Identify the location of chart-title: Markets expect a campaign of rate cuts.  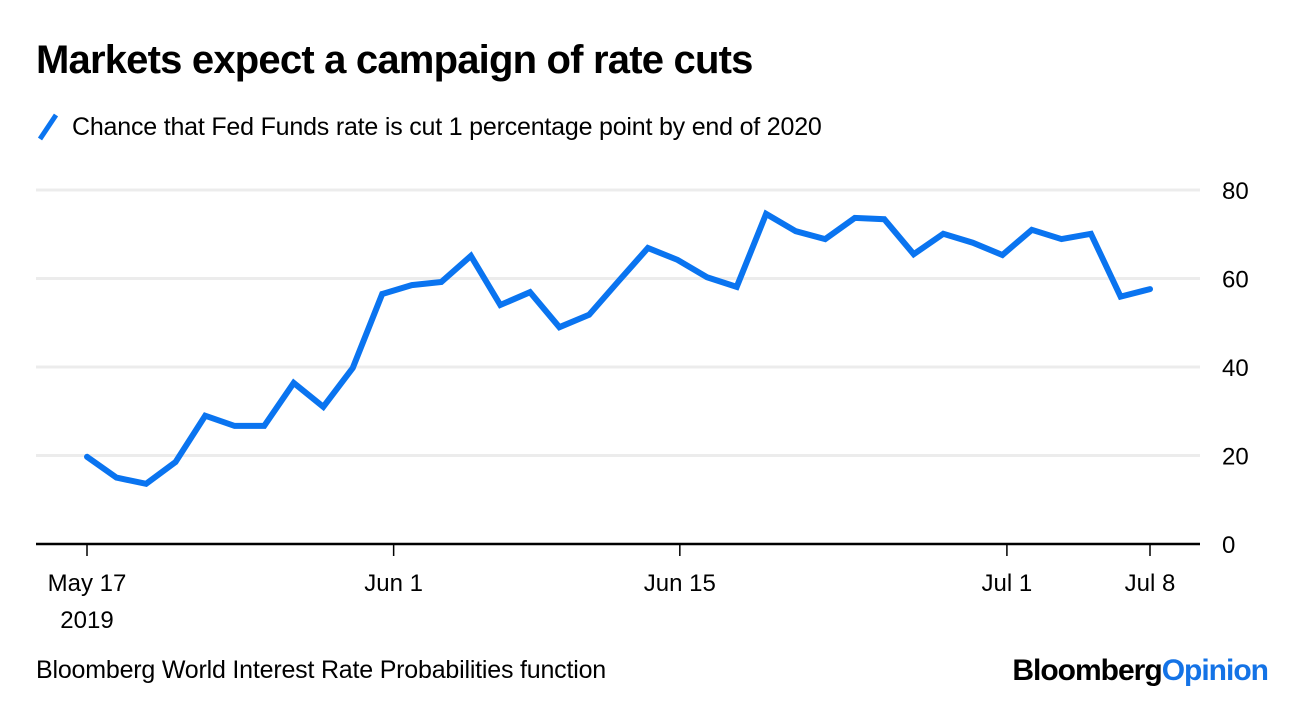
(394, 60).